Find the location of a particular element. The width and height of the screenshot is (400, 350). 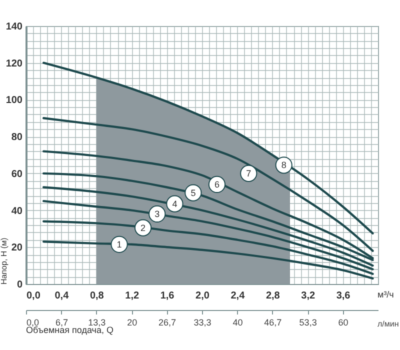

annotation: 4 is located at coordinates (175, 203).